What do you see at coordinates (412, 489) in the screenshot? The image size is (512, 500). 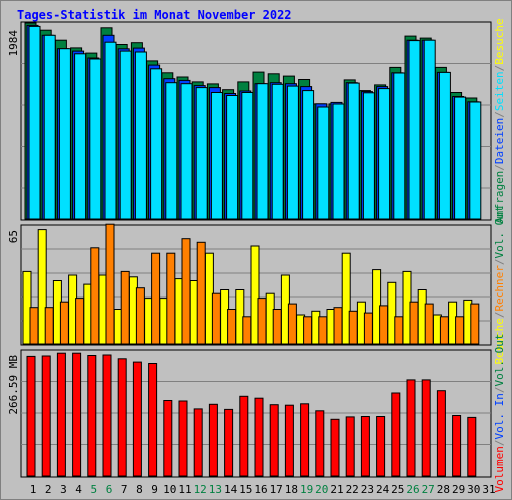 I see `x-tick-label: 26` at bounding box center [412, 489].